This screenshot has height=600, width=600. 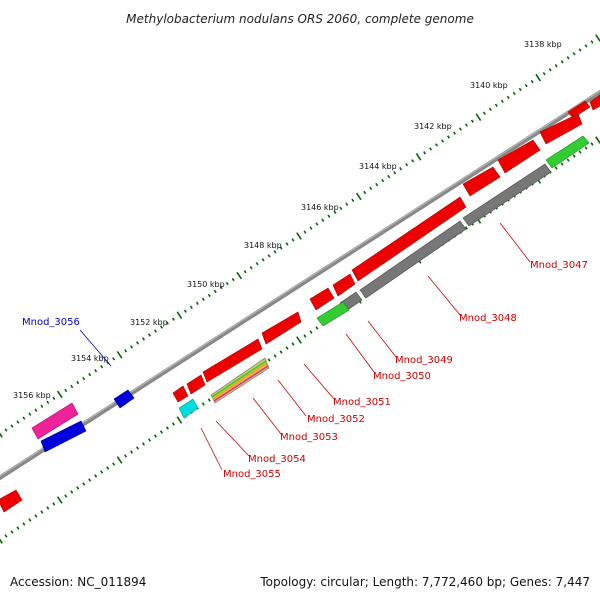 What do you see at coordinates (277, 459) in the screenshot?
I see `gene-label-mnod-3054: Mnod_3054` at bounding box center [277, 459].